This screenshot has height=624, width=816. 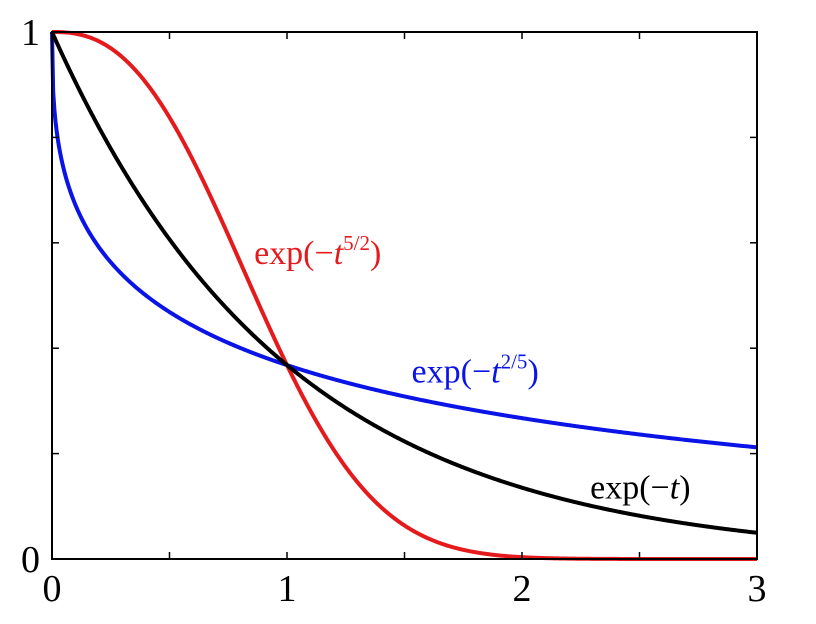 What do you see at coordinates (757, 589) in the screenshot?
I see `x-tick-label-3: 3` at bounding box center [757, 589].